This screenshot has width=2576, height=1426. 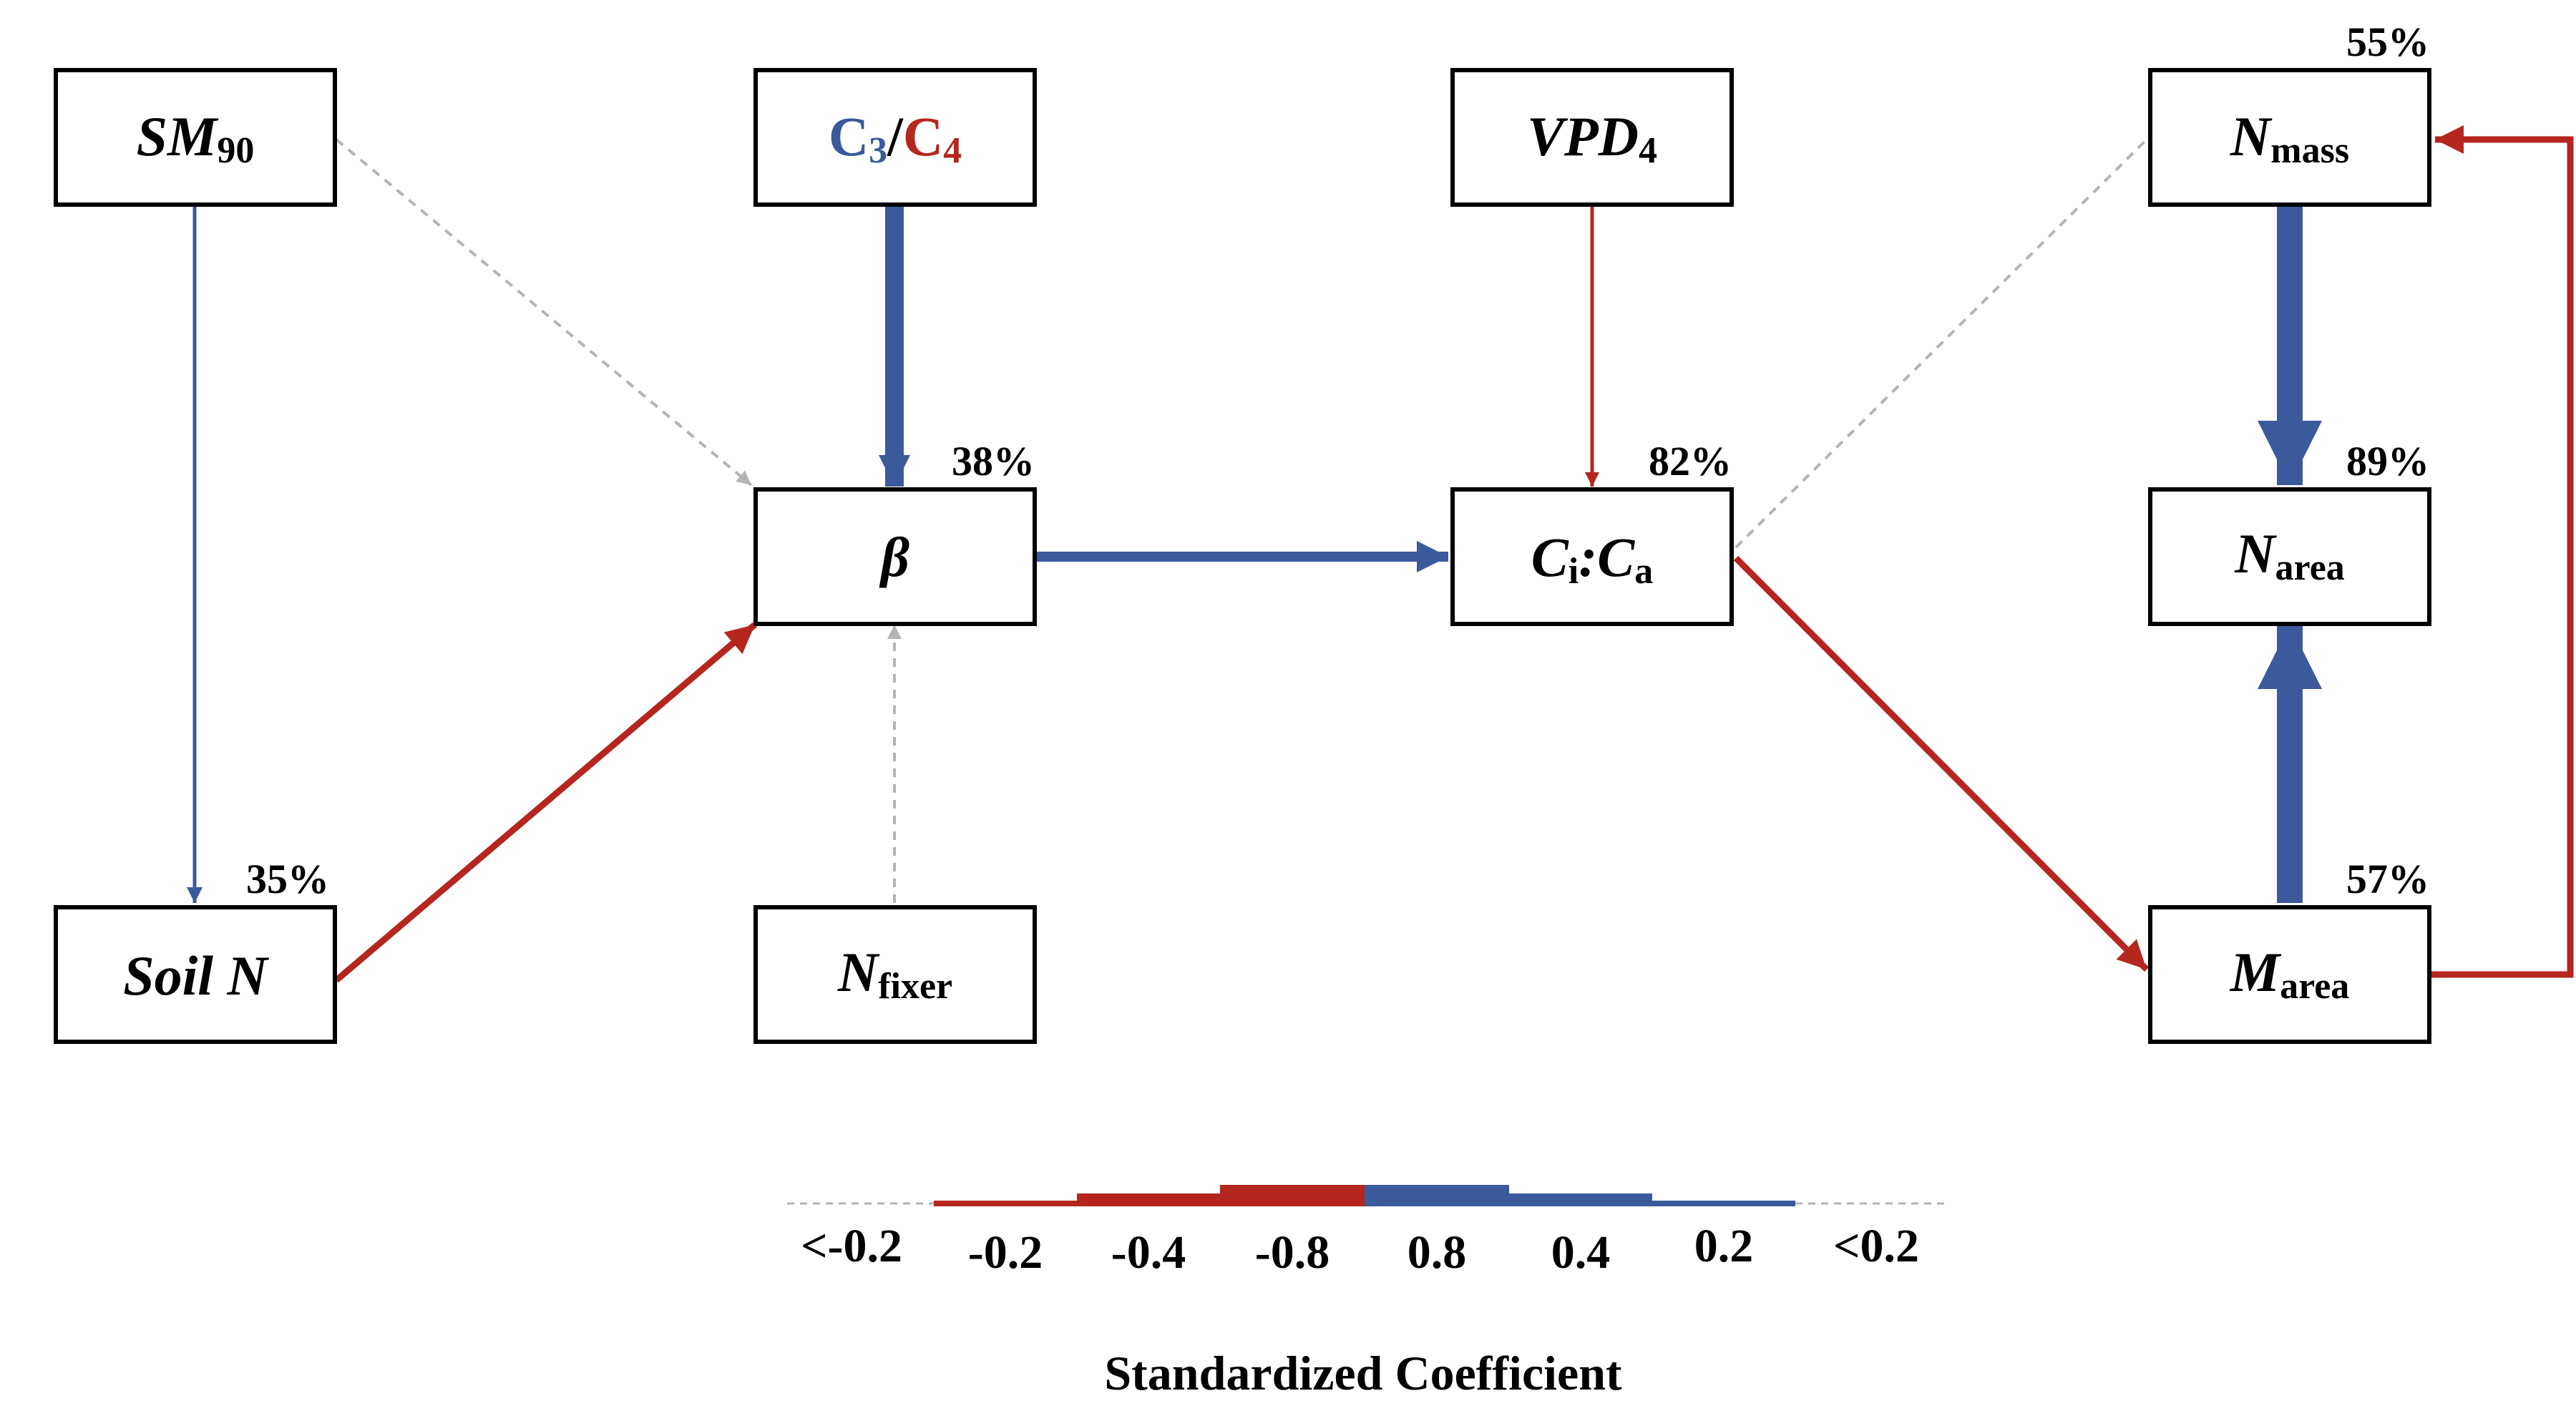 What do you see at coordinates (2309, 150) in the screenshot?
I see `node-nmass-sub: mass` at bounding box center [2309, 150].